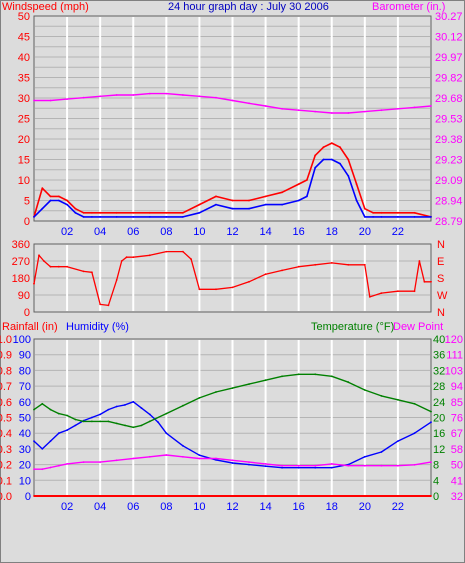 The width and height of the screenshot is (465, 563). What do you see at coordinates (27, 313) in the screenshot?
I see `y-tick-label: 0` at bounding box center [27, 313].